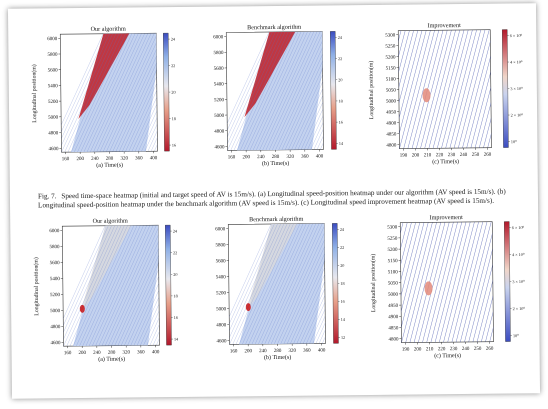 The width and height of the screenshot is (548, 409). I want to click on panel-r2-c3, so click(469, 283).